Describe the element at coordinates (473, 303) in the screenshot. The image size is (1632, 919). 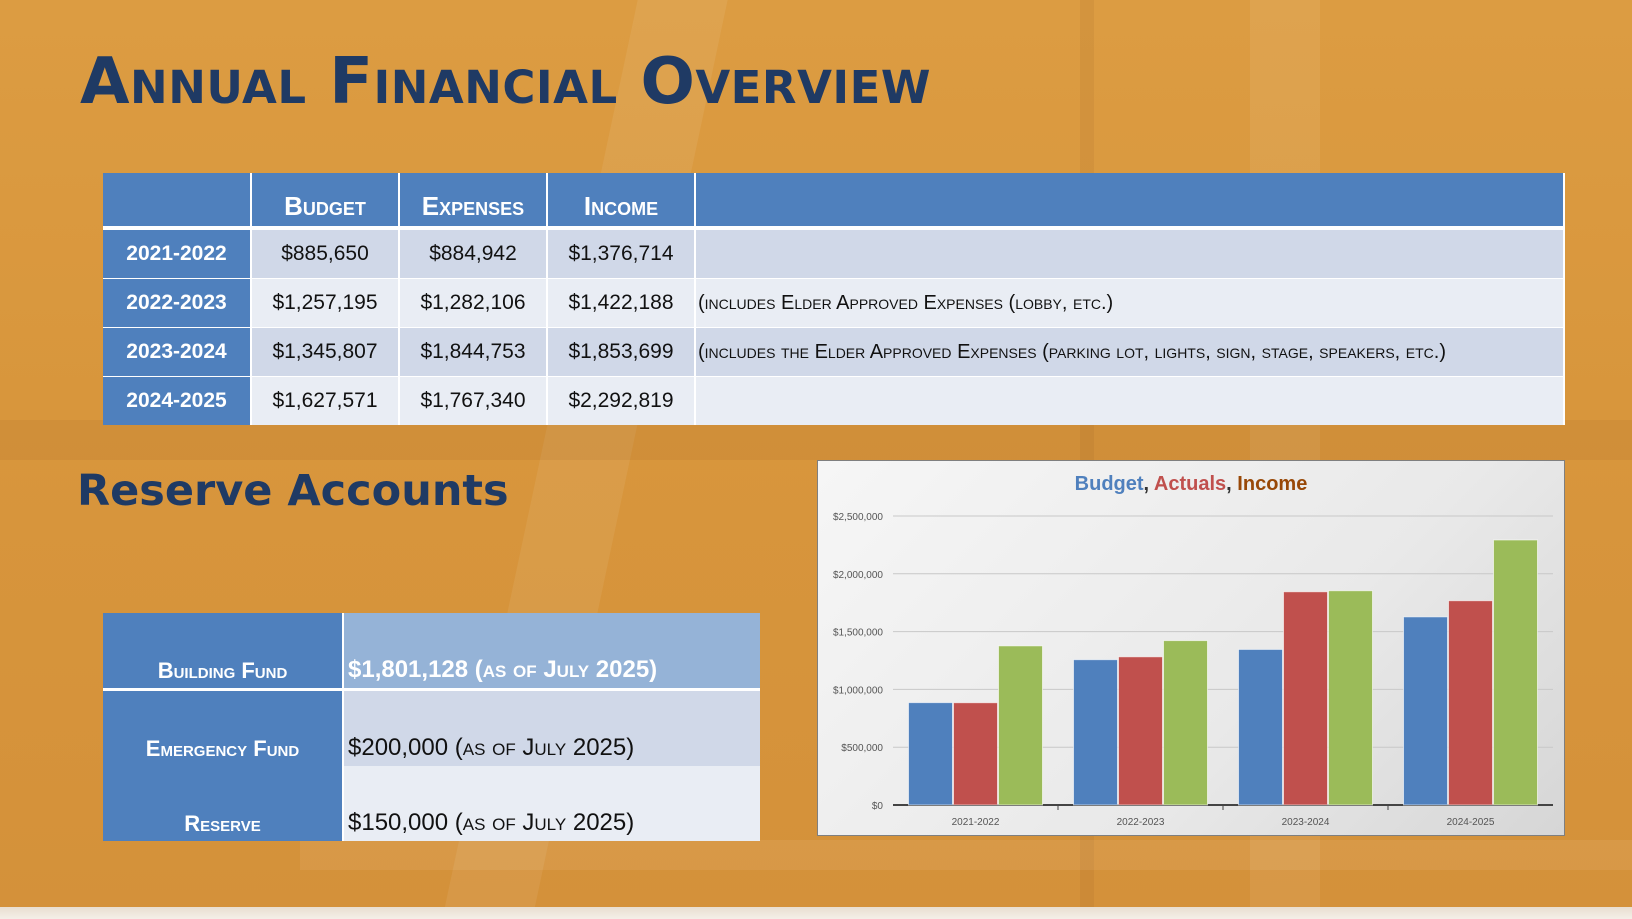
I see `row-expenses: $1,282,106` at that location.